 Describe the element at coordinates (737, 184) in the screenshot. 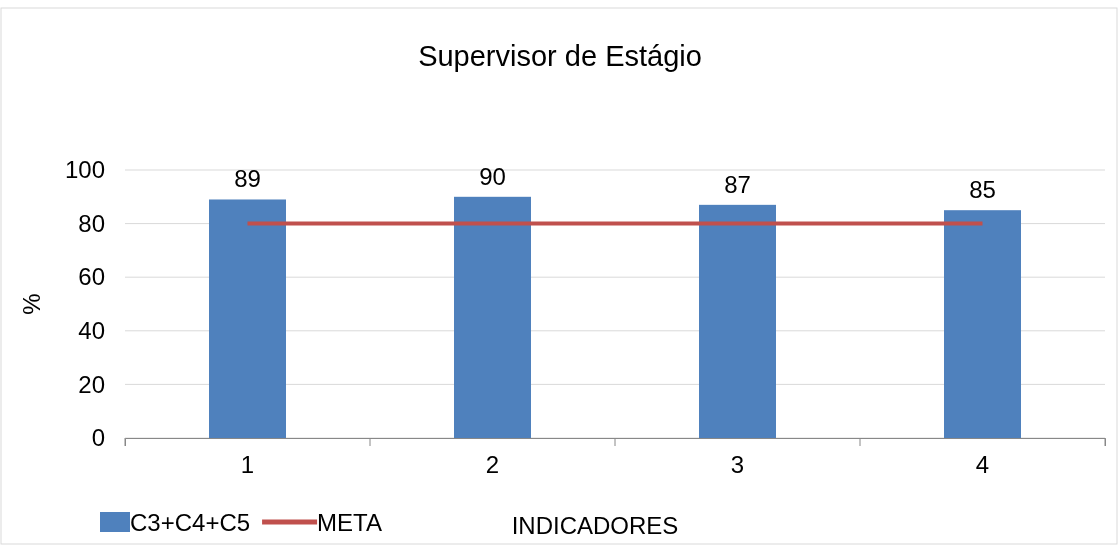

I see `data-label: 87` at that location.